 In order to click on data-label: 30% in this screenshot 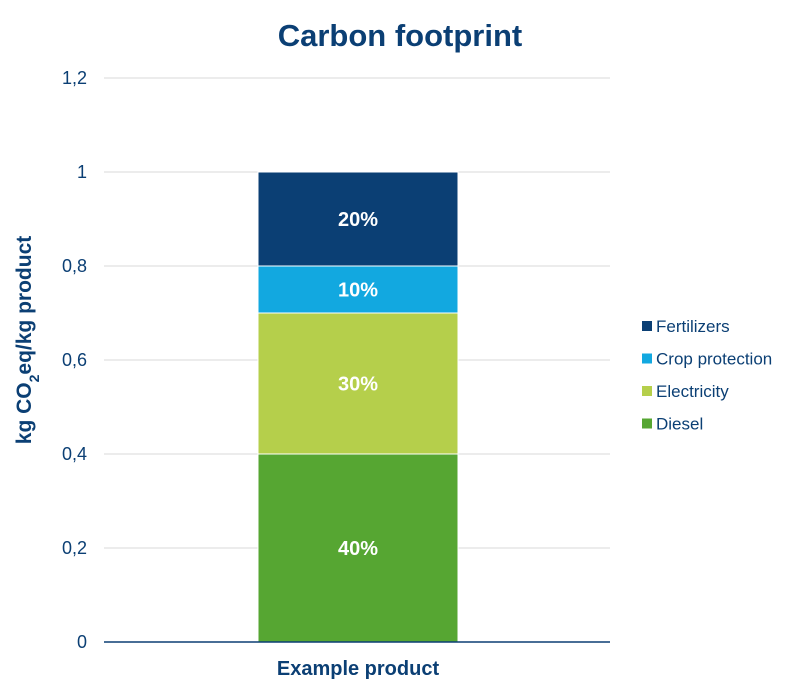, I will do `click(358, 385)`.